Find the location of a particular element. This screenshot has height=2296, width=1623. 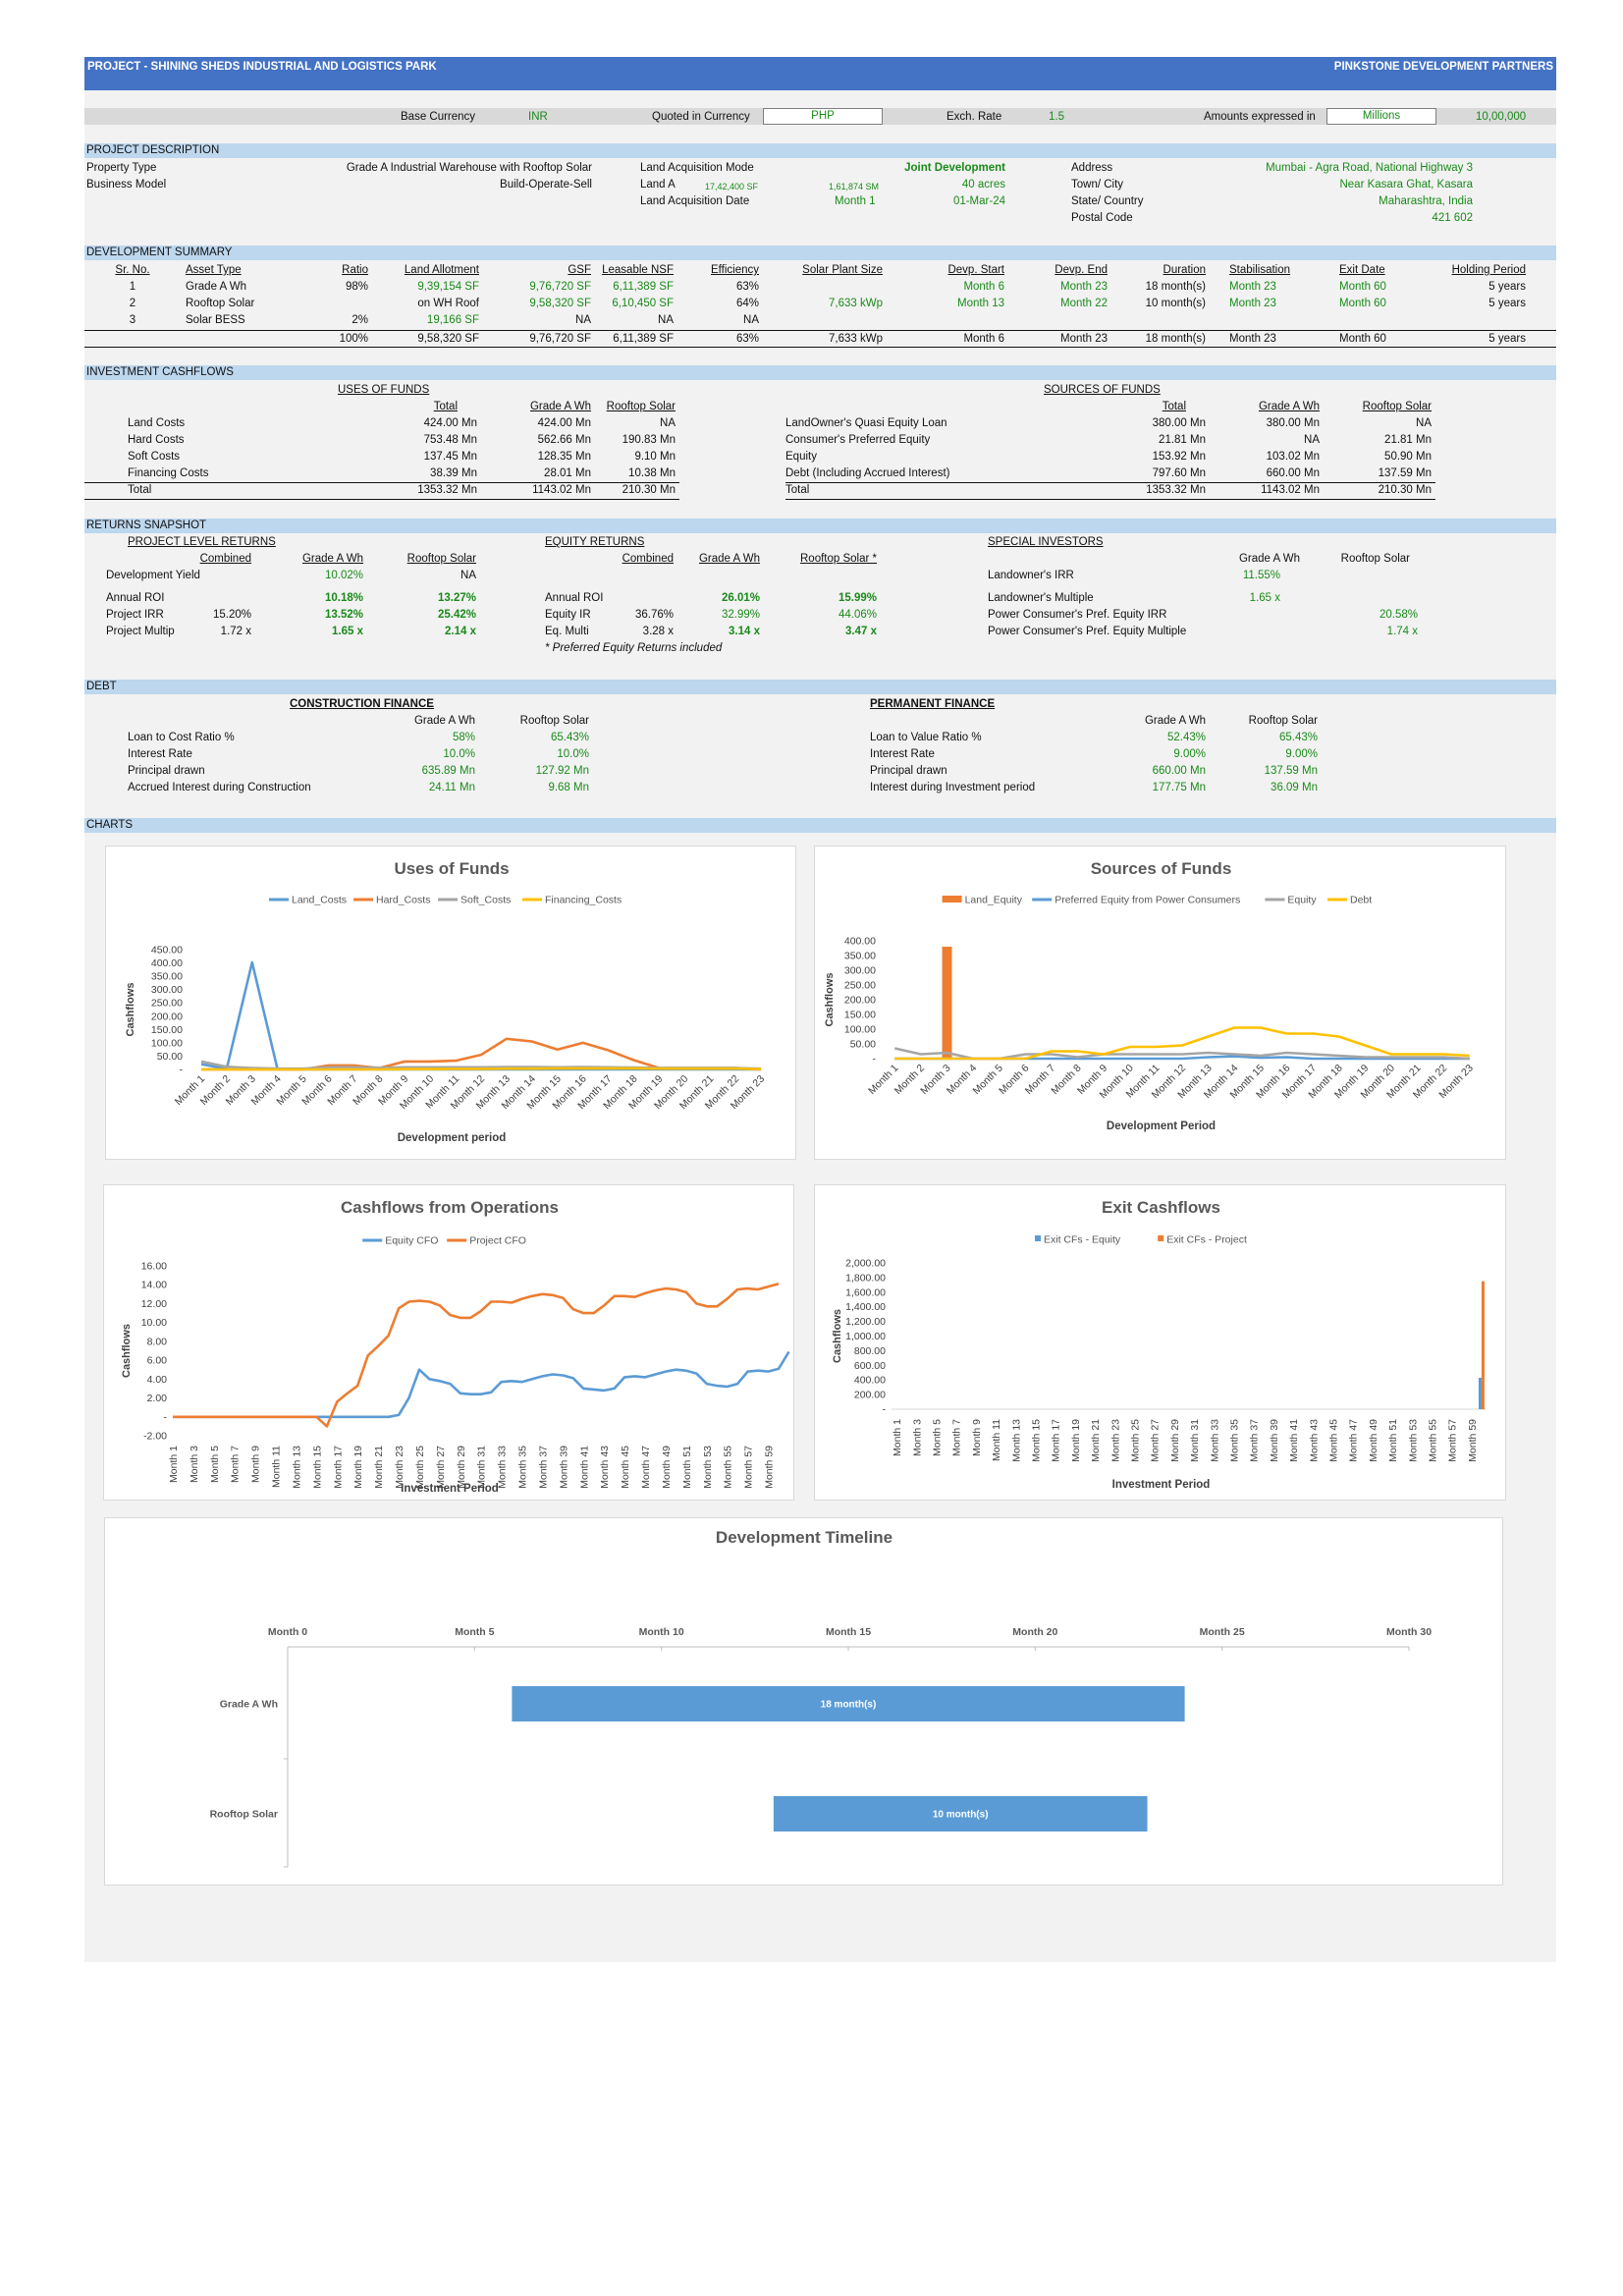

equity-returns-title: EQUITY RETURNS is located at coordinates (595, 542).